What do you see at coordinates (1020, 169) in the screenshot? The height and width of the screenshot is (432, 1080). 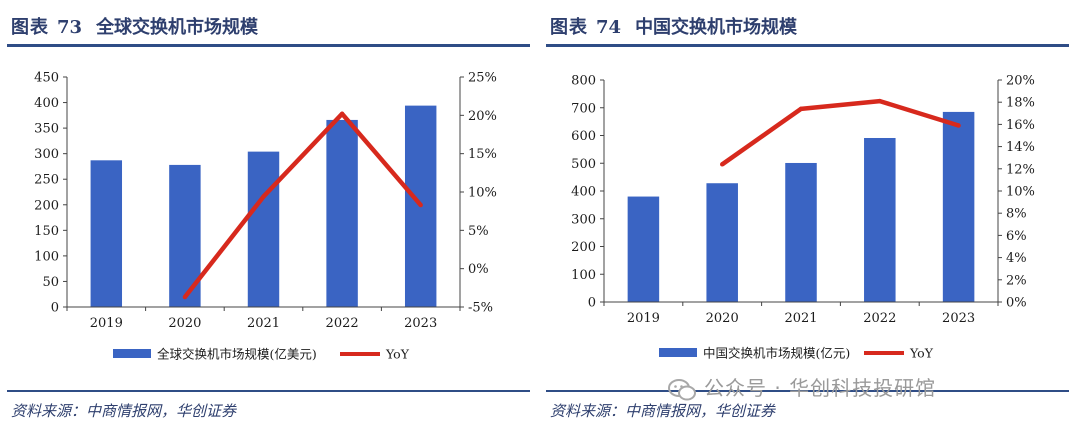 I see `right-tick-label: 12%` at bounding box center [1020, 169].